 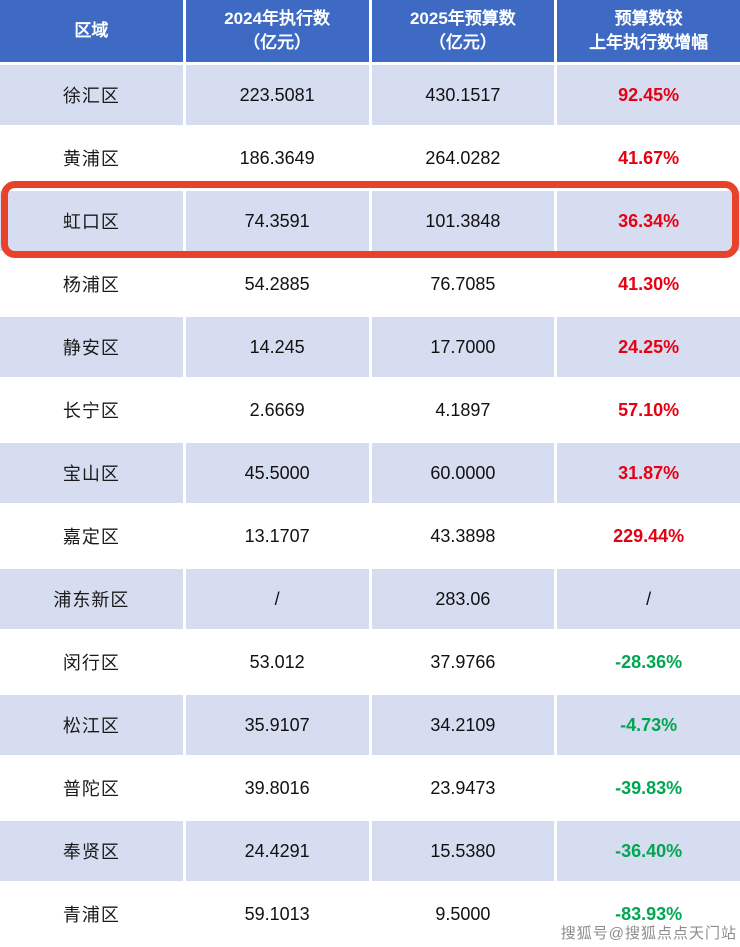 I want to click on growth-cell: -83.93%, so click(x=648, y=914).